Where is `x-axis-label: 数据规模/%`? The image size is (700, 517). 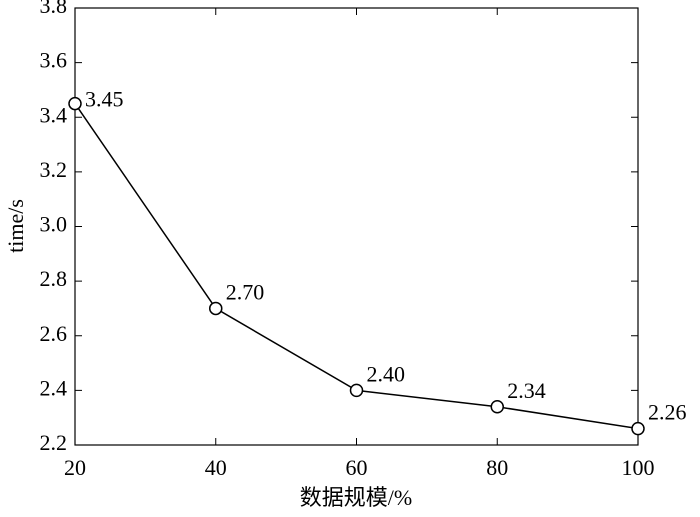 x-axis-label: 数据规模/% is located at coordinates (356, 497).